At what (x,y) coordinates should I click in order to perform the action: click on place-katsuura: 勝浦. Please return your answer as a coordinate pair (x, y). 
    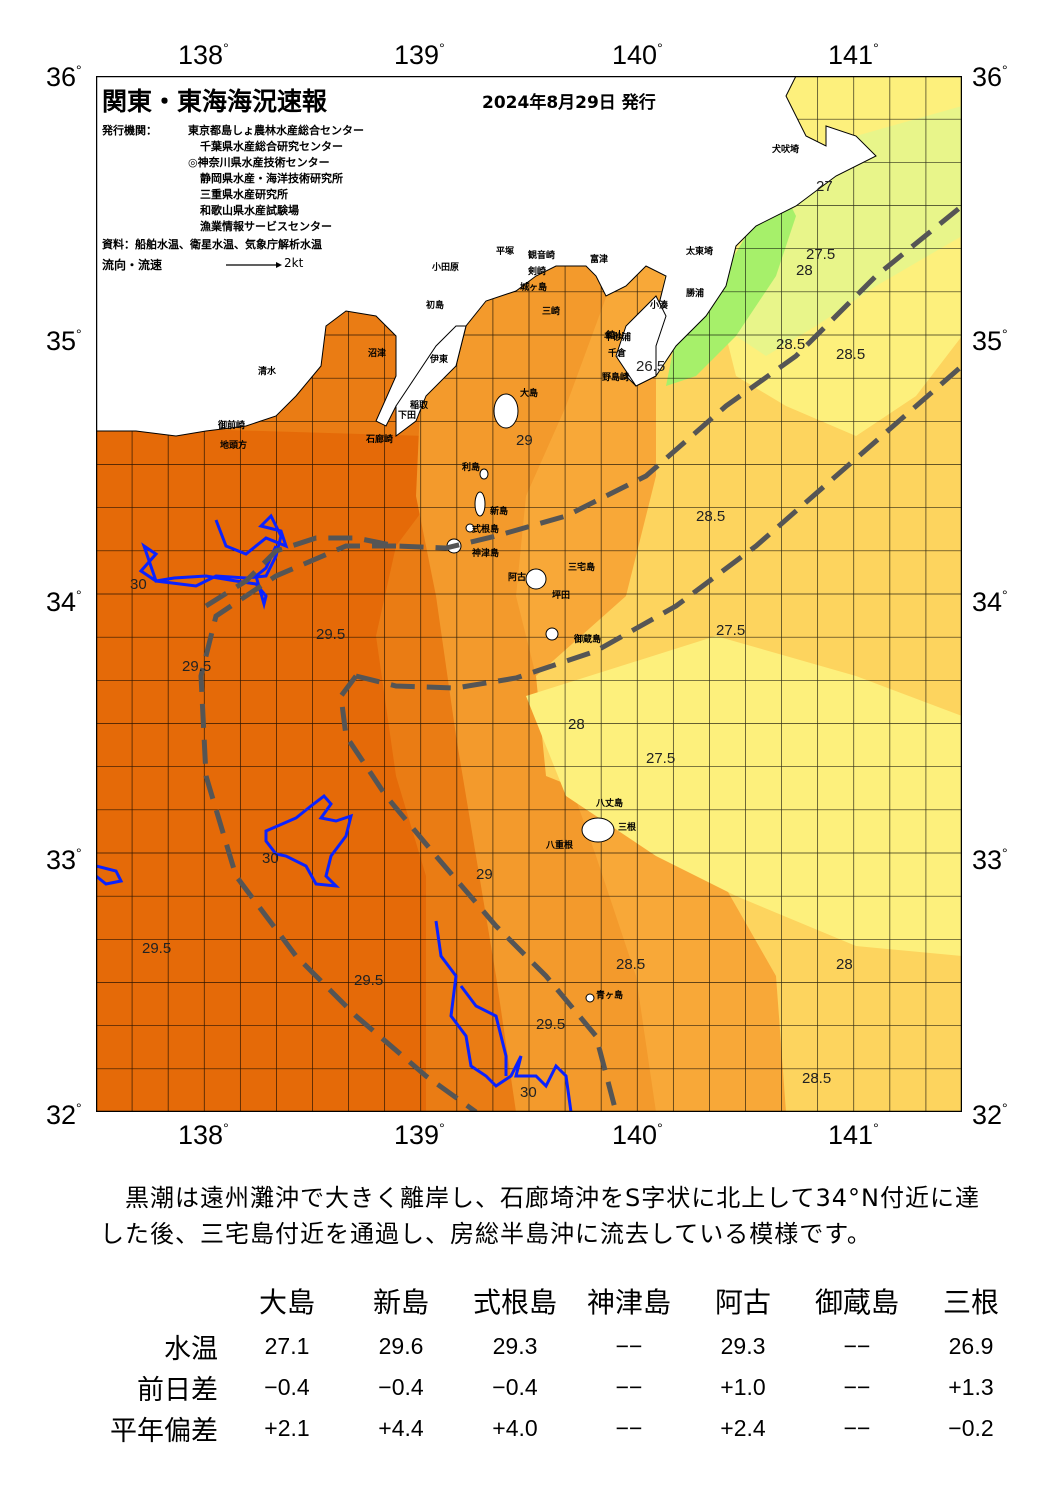
    Looking at the image, I should click on (695, 294).